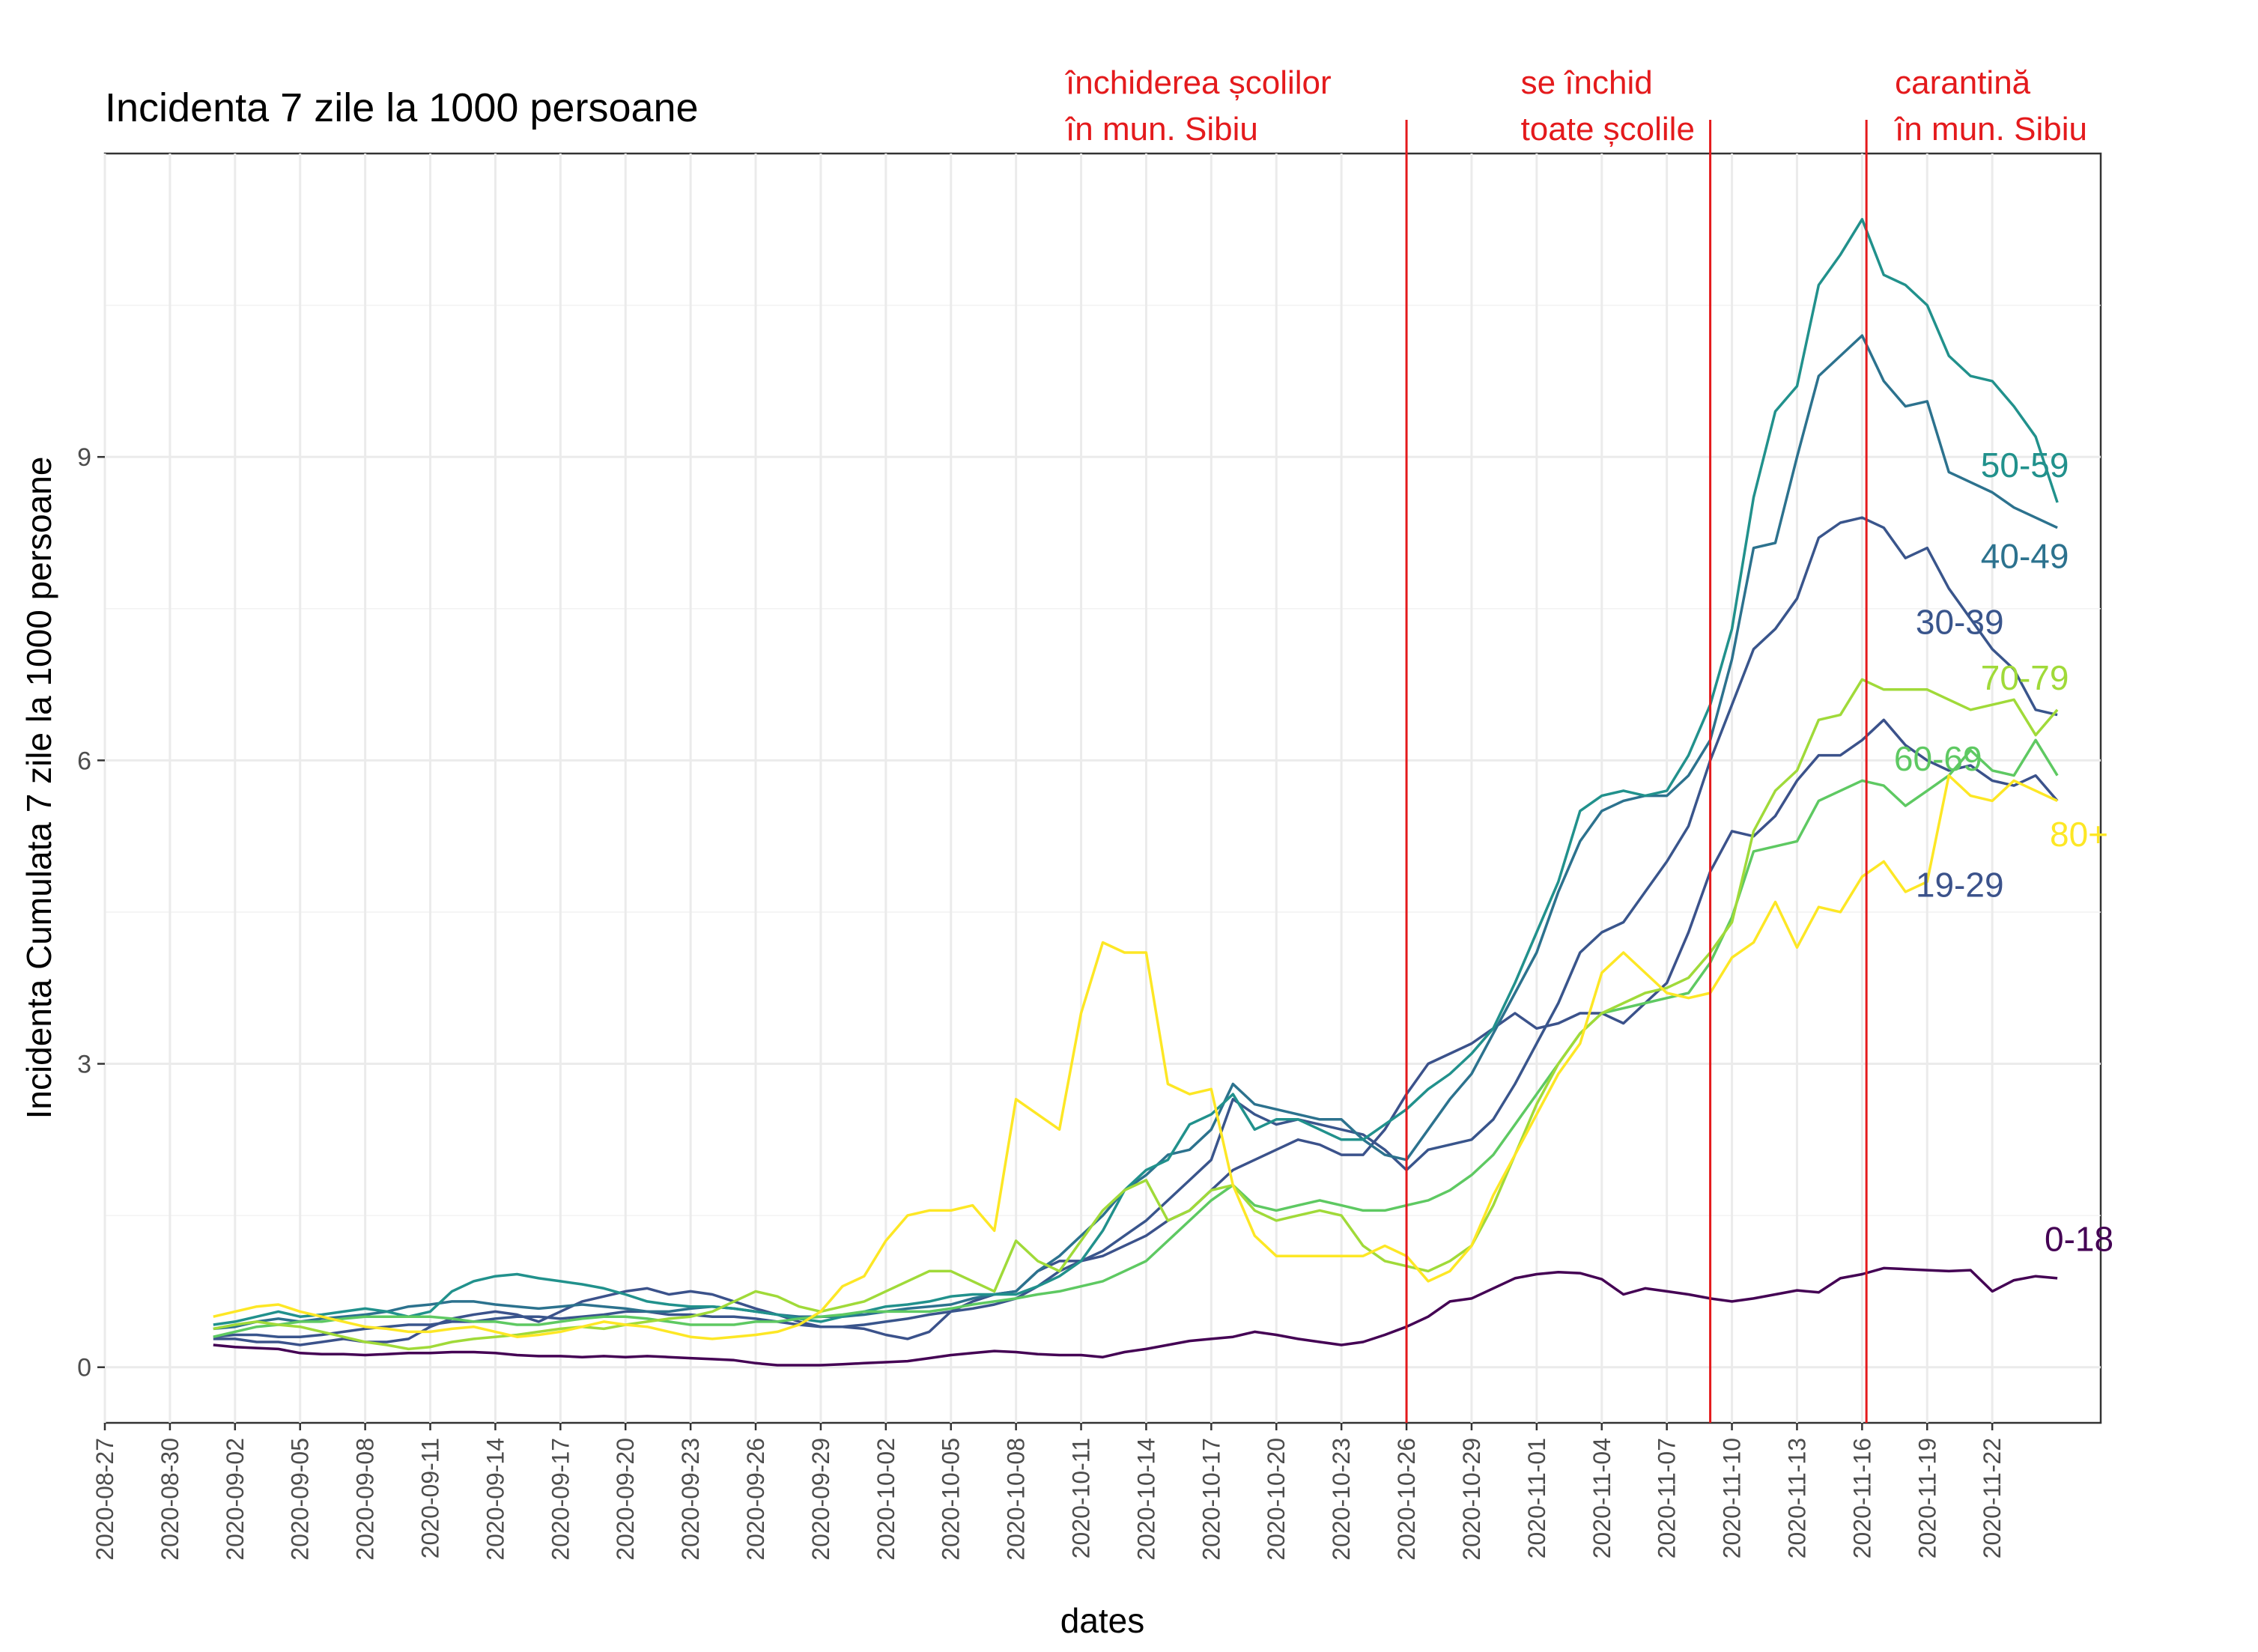 The height and width of the screenshot is (1652, 2258). I want to click on x-tick-label: 2020-09-14, so click(495, 1499).